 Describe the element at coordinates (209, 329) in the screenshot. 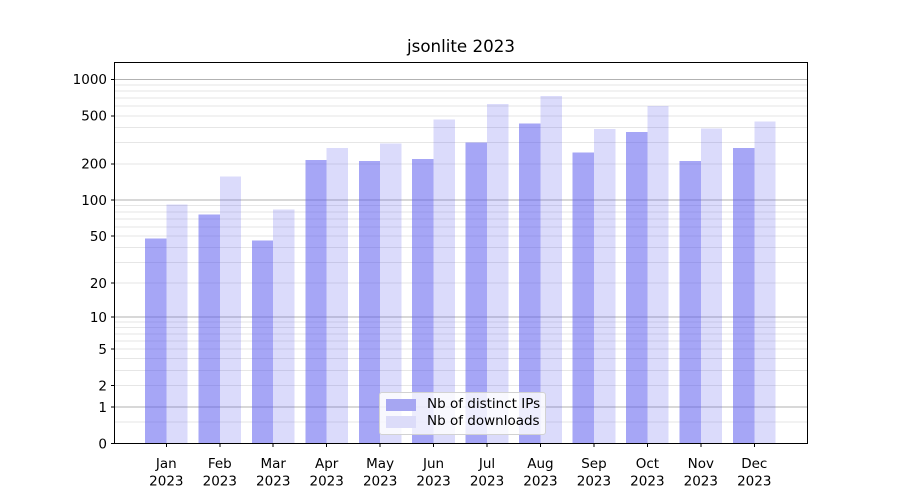

I see `bar-distinct-ips-feb` at that location.